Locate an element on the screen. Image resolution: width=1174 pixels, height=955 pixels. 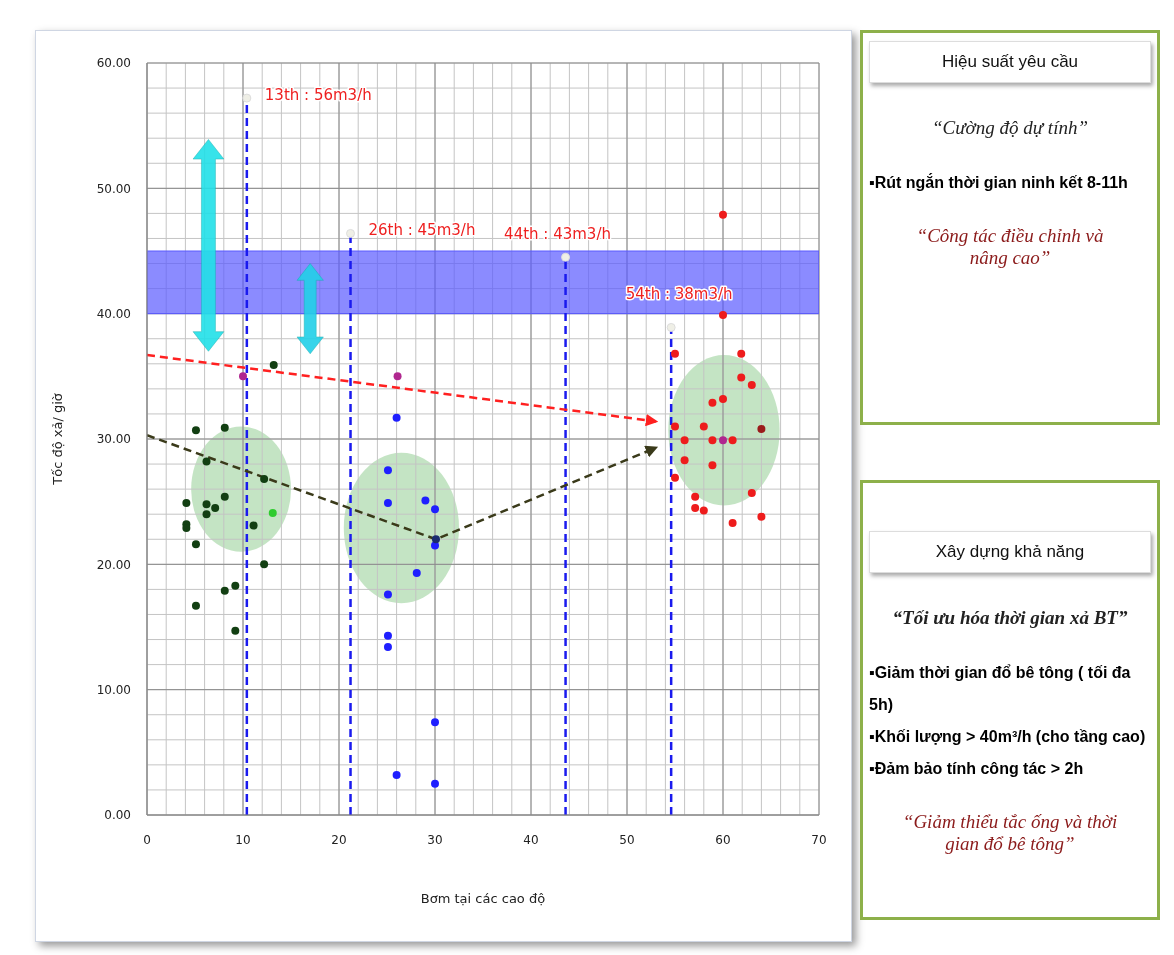
y-tick-label: 30.00 is located at coordinates (113, 439).